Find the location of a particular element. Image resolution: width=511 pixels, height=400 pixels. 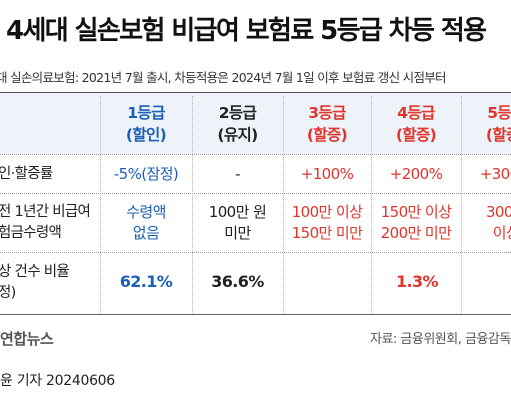

claims-line: 미만 is located at coordinates (237, 233).